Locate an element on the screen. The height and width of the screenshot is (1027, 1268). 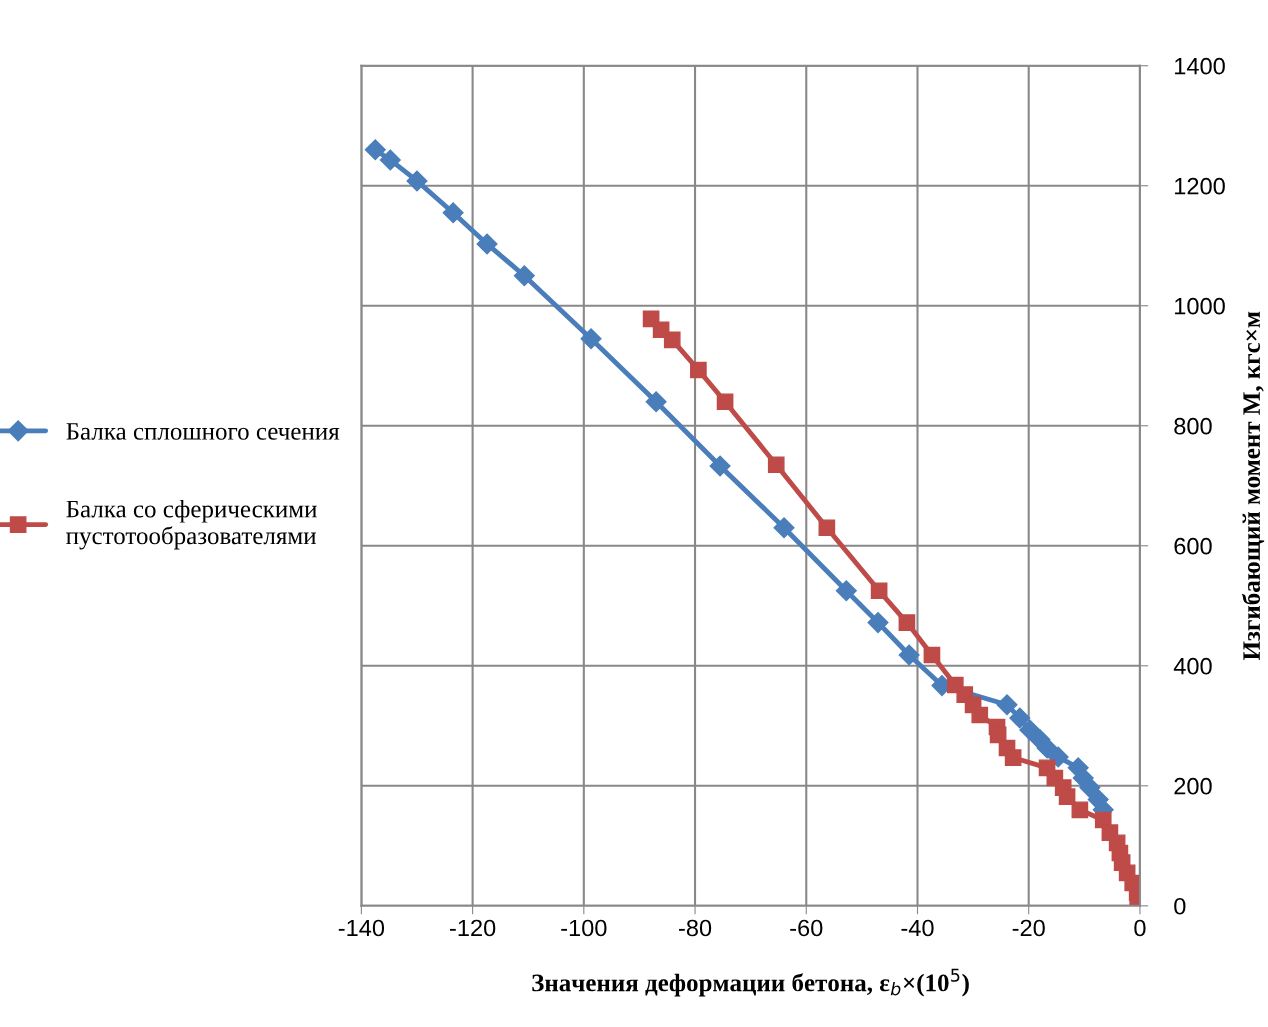
x-tick-label: 0 is located at coordinates (1140, 928).